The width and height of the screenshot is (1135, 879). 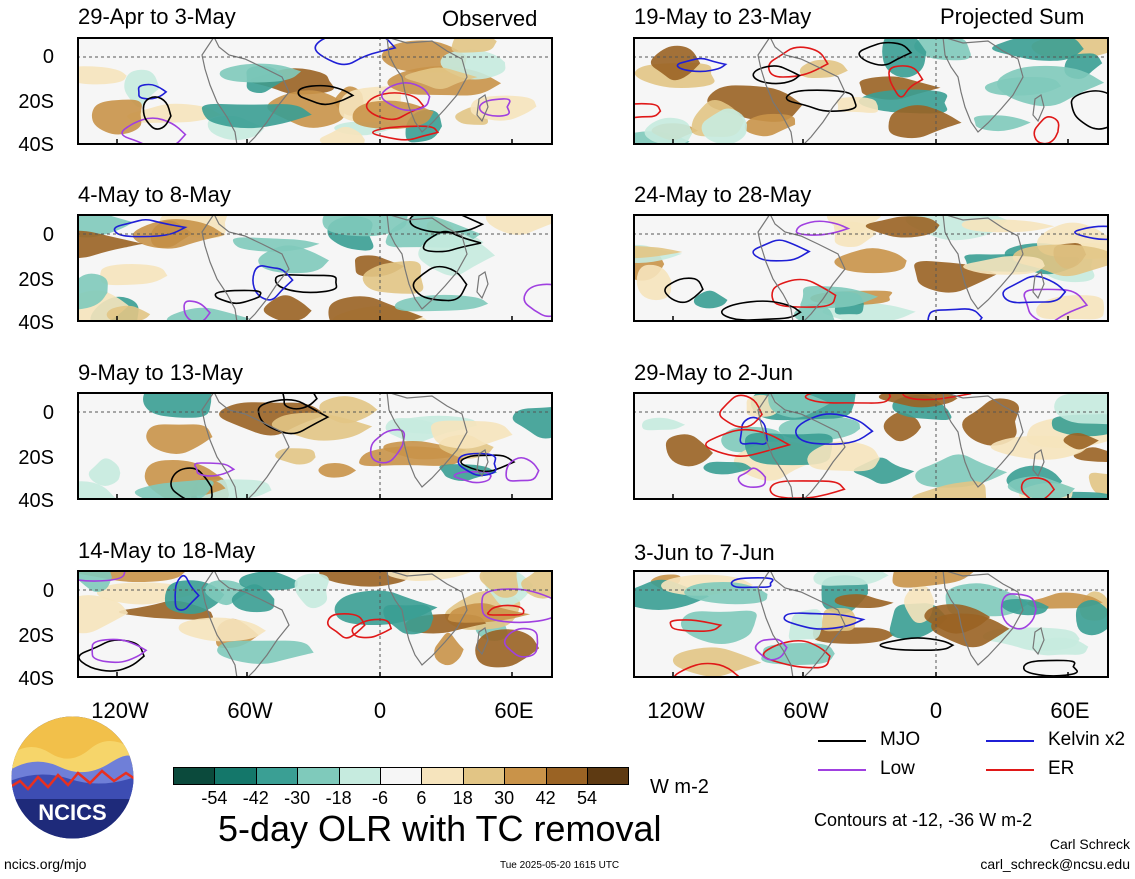 What do you see at coordinates (897, 768) in the screenshot?
I see `low-legend-label: Low` at bounding box center [897, 768].